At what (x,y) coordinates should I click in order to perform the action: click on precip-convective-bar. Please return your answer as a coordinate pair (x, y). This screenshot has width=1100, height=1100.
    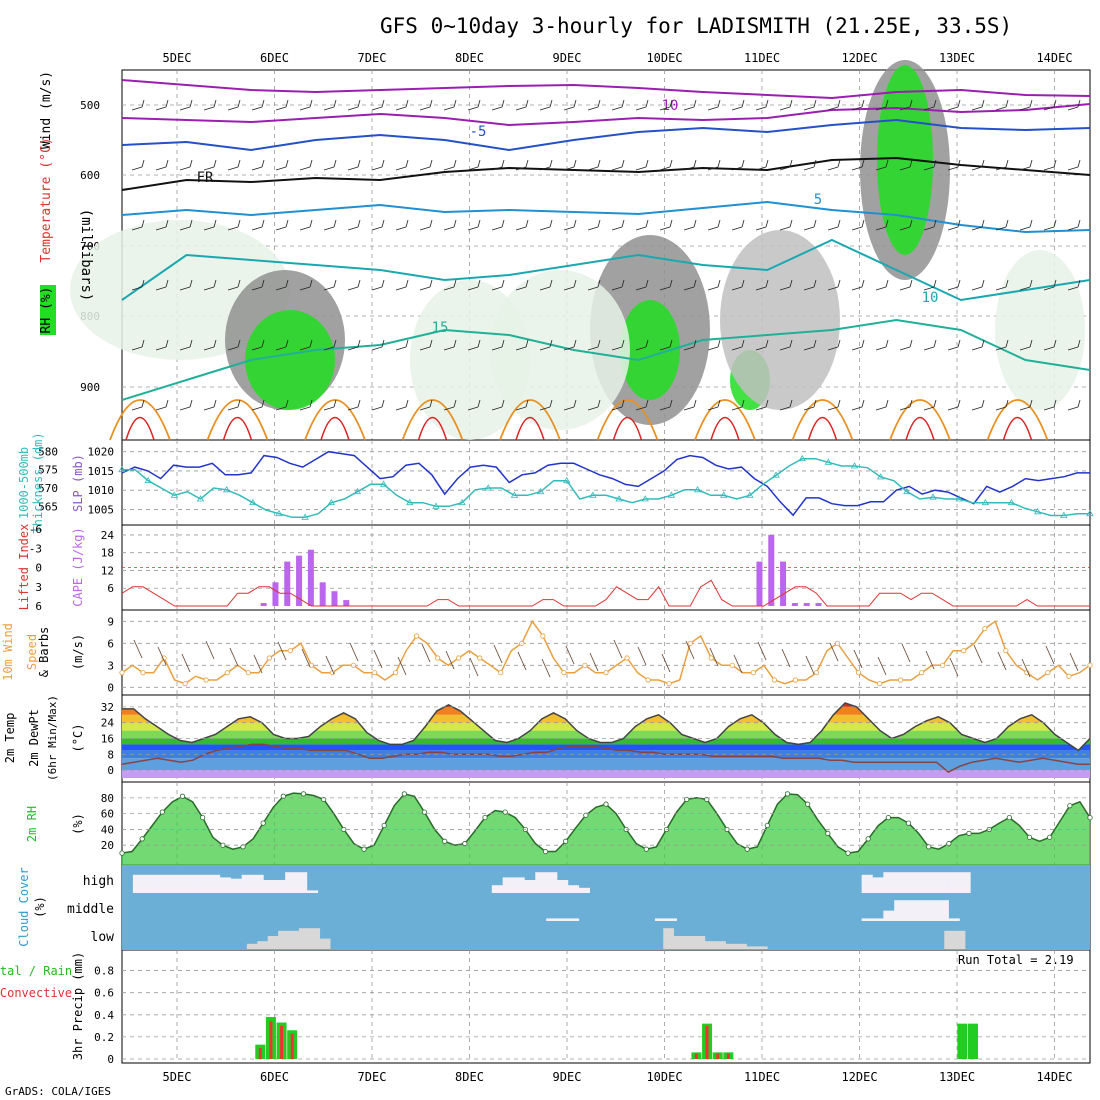
    Looking at the image, I should click on (271, 1040).